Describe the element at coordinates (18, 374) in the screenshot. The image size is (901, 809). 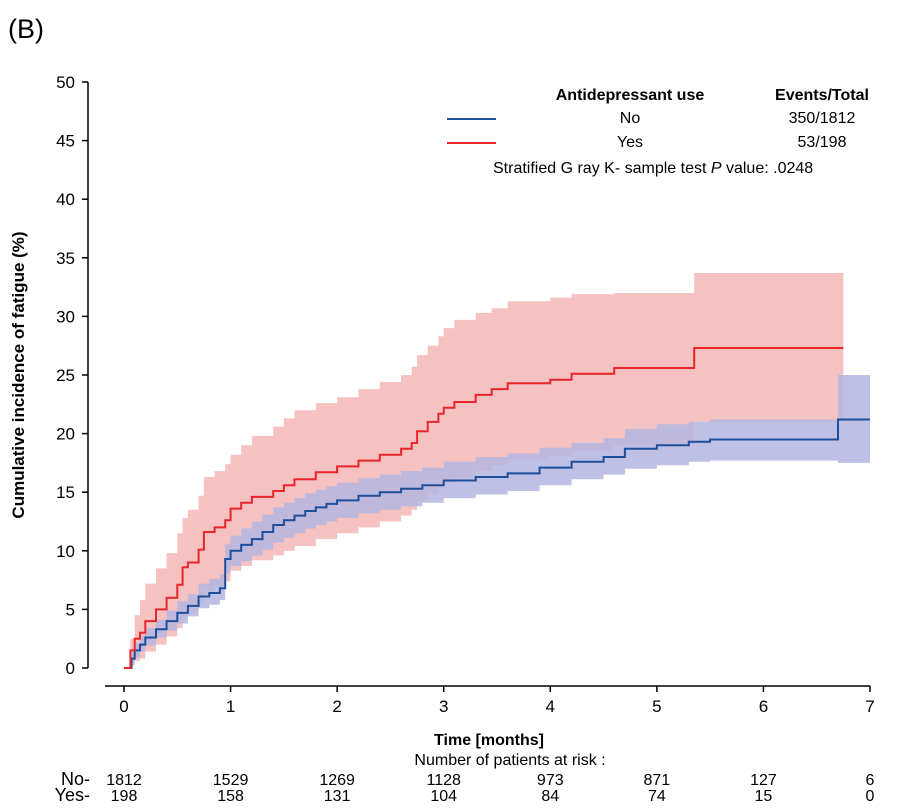
I see `y-axis-label: Cumulative incidence of fatigue (%)` at that location.